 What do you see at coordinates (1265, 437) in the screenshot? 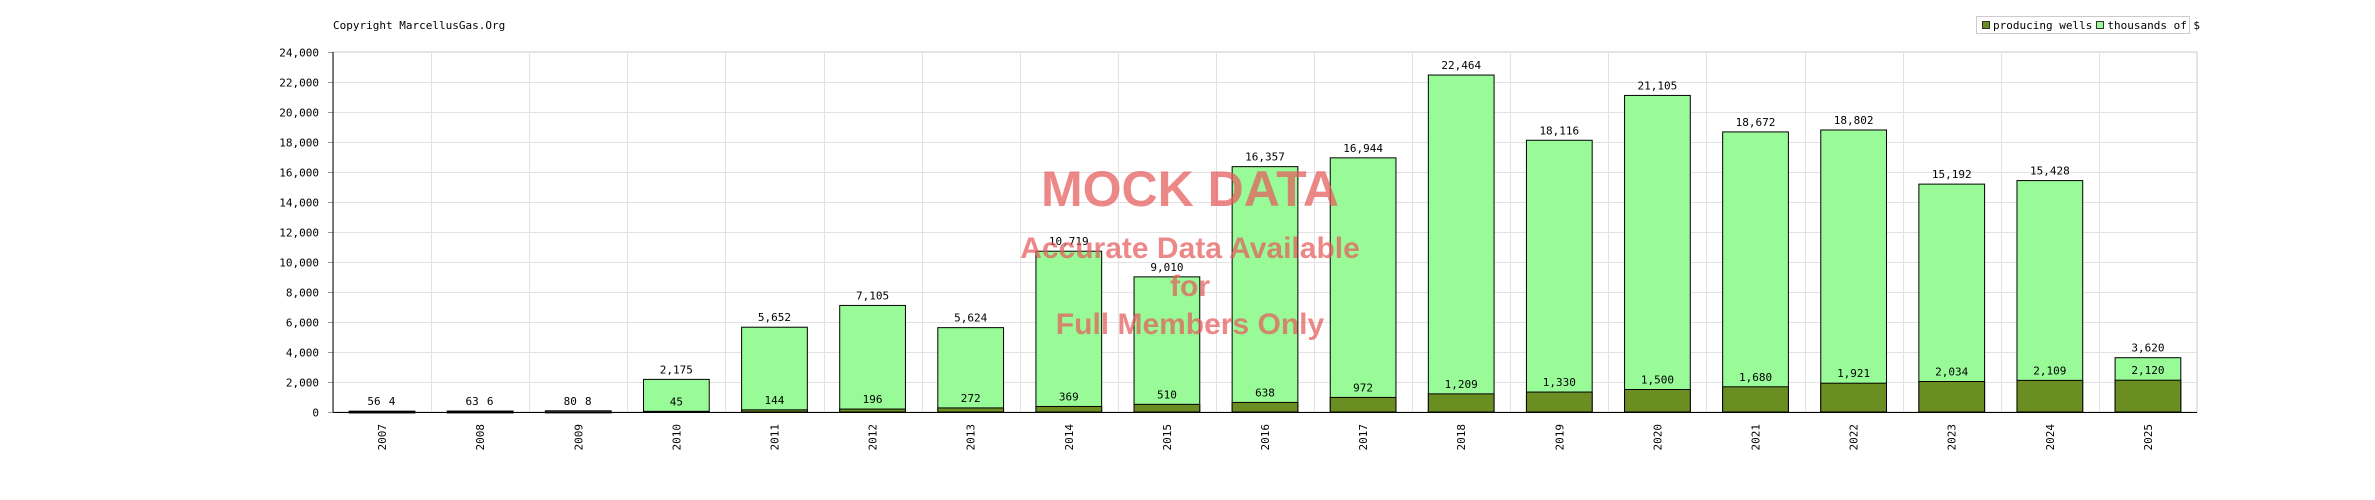
I see `x-tick-label: 2016` at bounding box center [1265, 437].